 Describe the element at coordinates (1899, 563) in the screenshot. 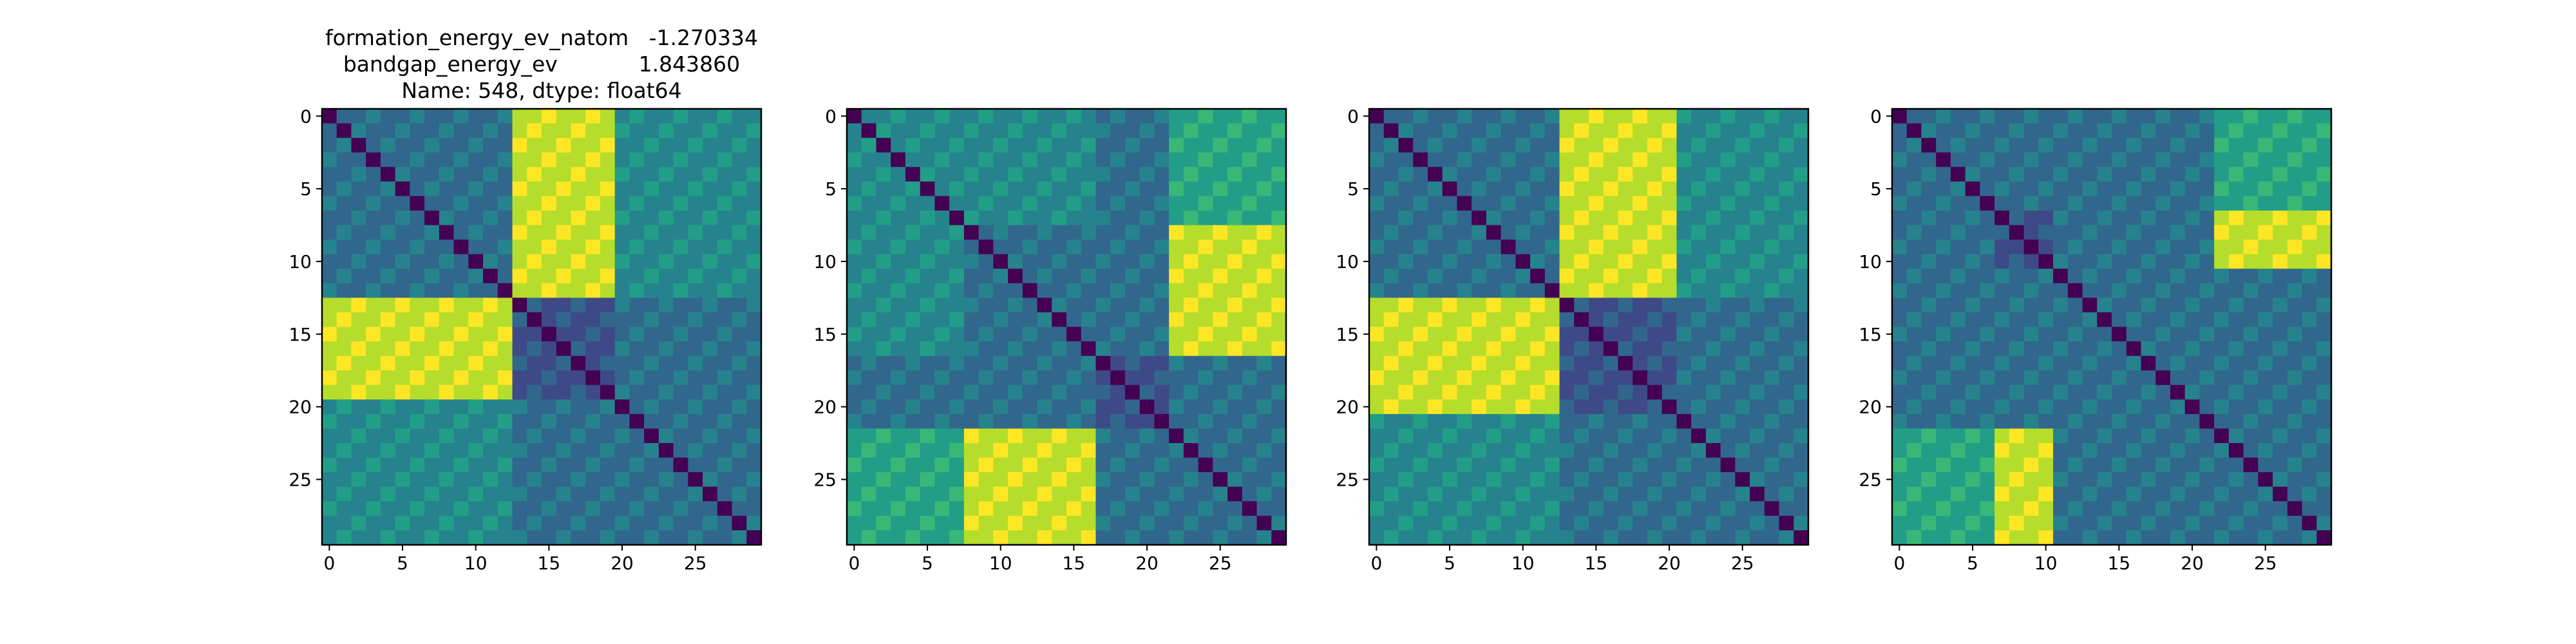

I see `x-tick-label: 0` at that location.